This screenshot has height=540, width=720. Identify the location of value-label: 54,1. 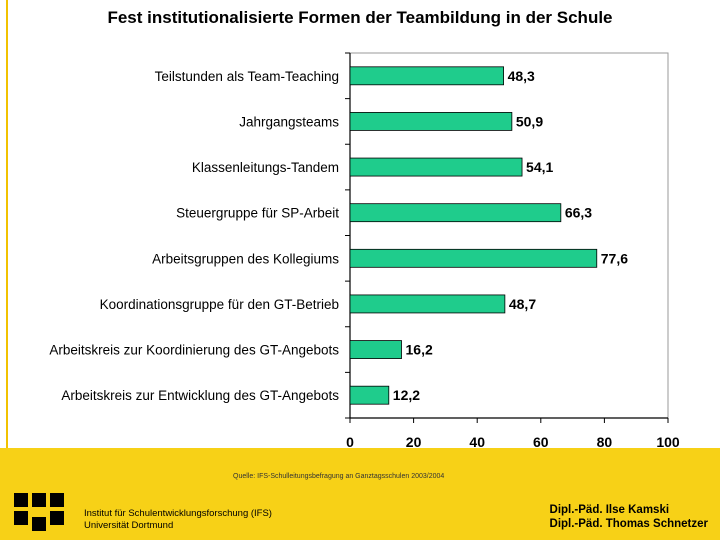
(539, 167).